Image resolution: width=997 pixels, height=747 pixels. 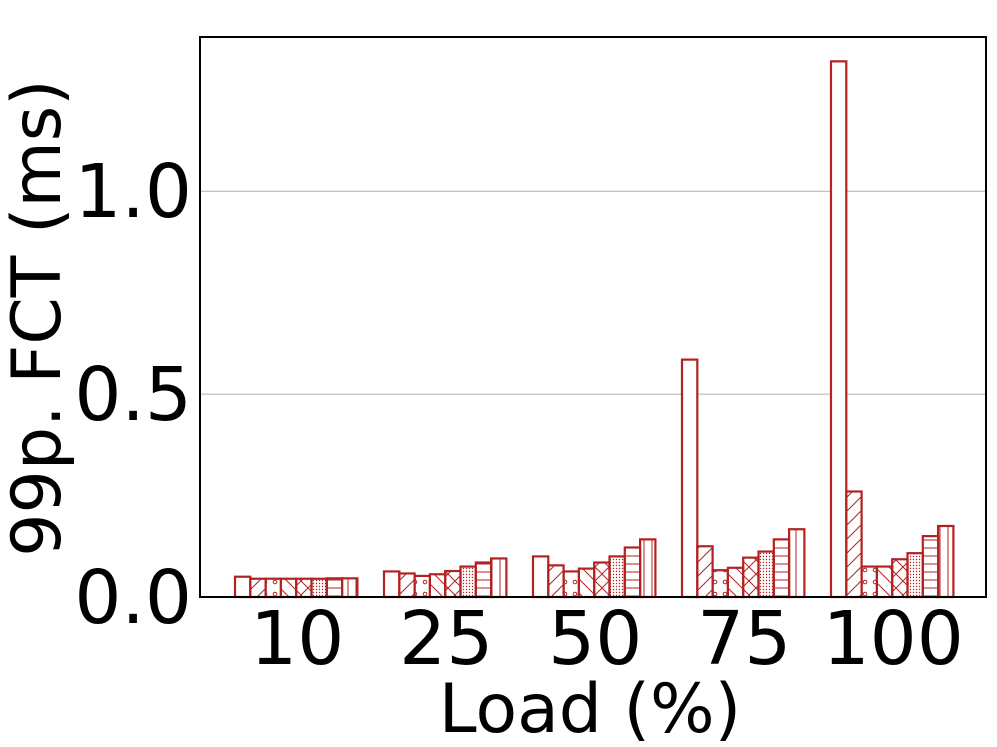 I want to click on bar-10-cross, so click(x=304, y=588).